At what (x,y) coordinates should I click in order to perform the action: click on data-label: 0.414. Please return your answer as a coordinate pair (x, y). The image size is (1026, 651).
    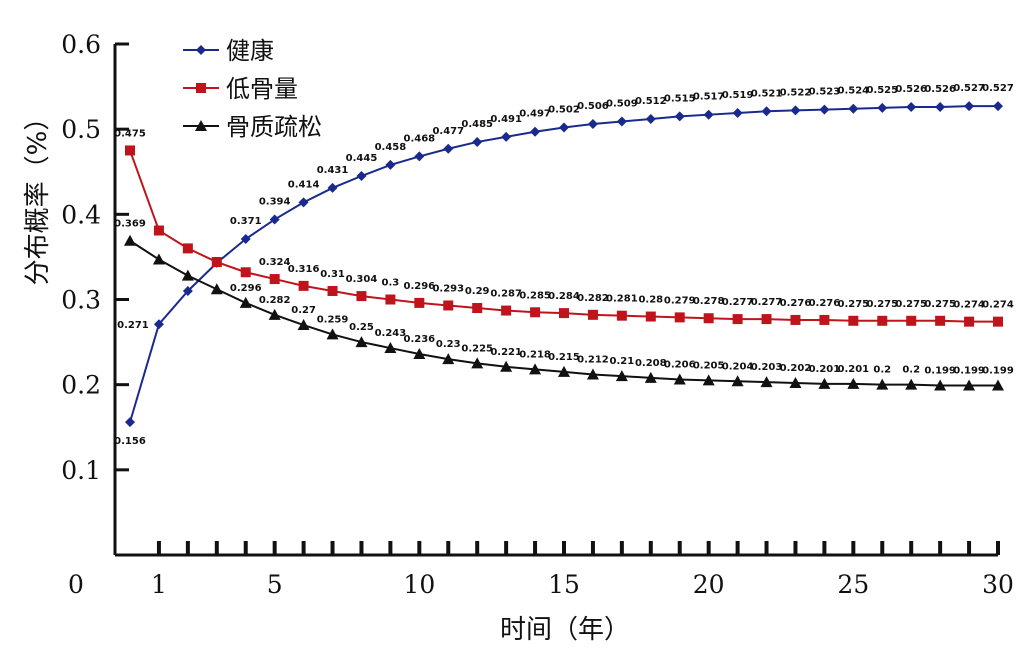
    Looking at the image, I should click on (304, 184).